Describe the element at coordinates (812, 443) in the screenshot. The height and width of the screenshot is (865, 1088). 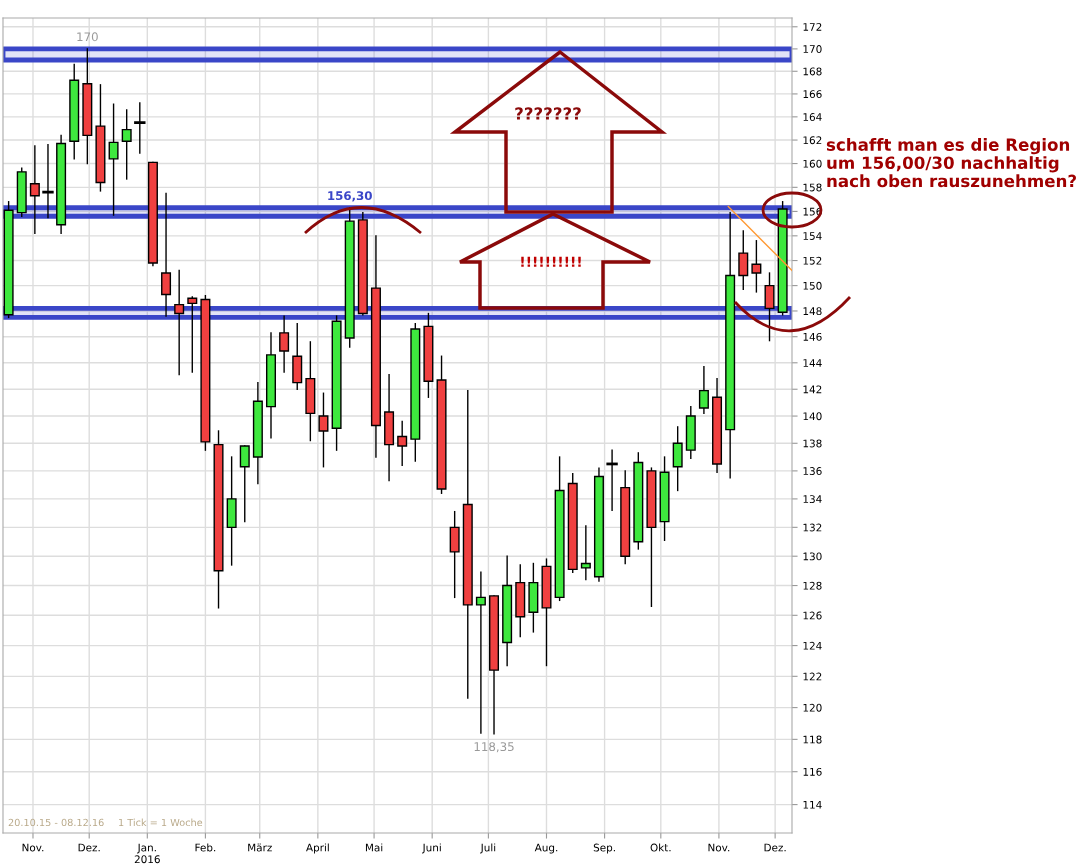
I see `y-tick-label: 138` at that location.